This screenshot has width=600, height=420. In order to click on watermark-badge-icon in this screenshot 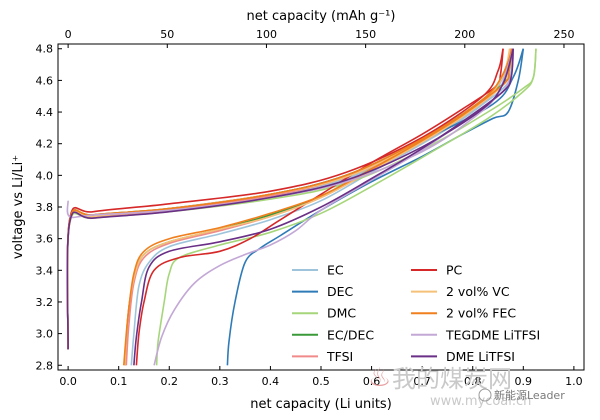, I will do `click(485, 395)`.